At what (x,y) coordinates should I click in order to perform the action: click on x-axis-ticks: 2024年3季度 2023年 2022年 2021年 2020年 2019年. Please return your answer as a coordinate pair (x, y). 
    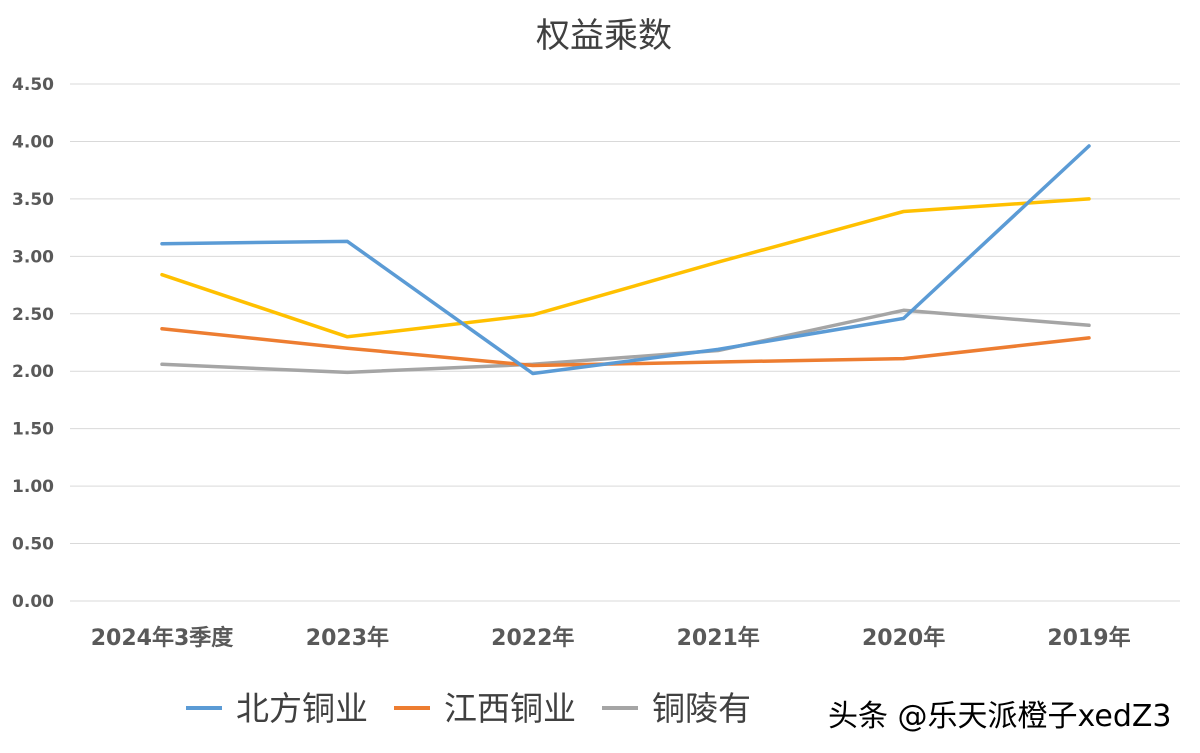
    Looking at the image, I should click on (611, 638).